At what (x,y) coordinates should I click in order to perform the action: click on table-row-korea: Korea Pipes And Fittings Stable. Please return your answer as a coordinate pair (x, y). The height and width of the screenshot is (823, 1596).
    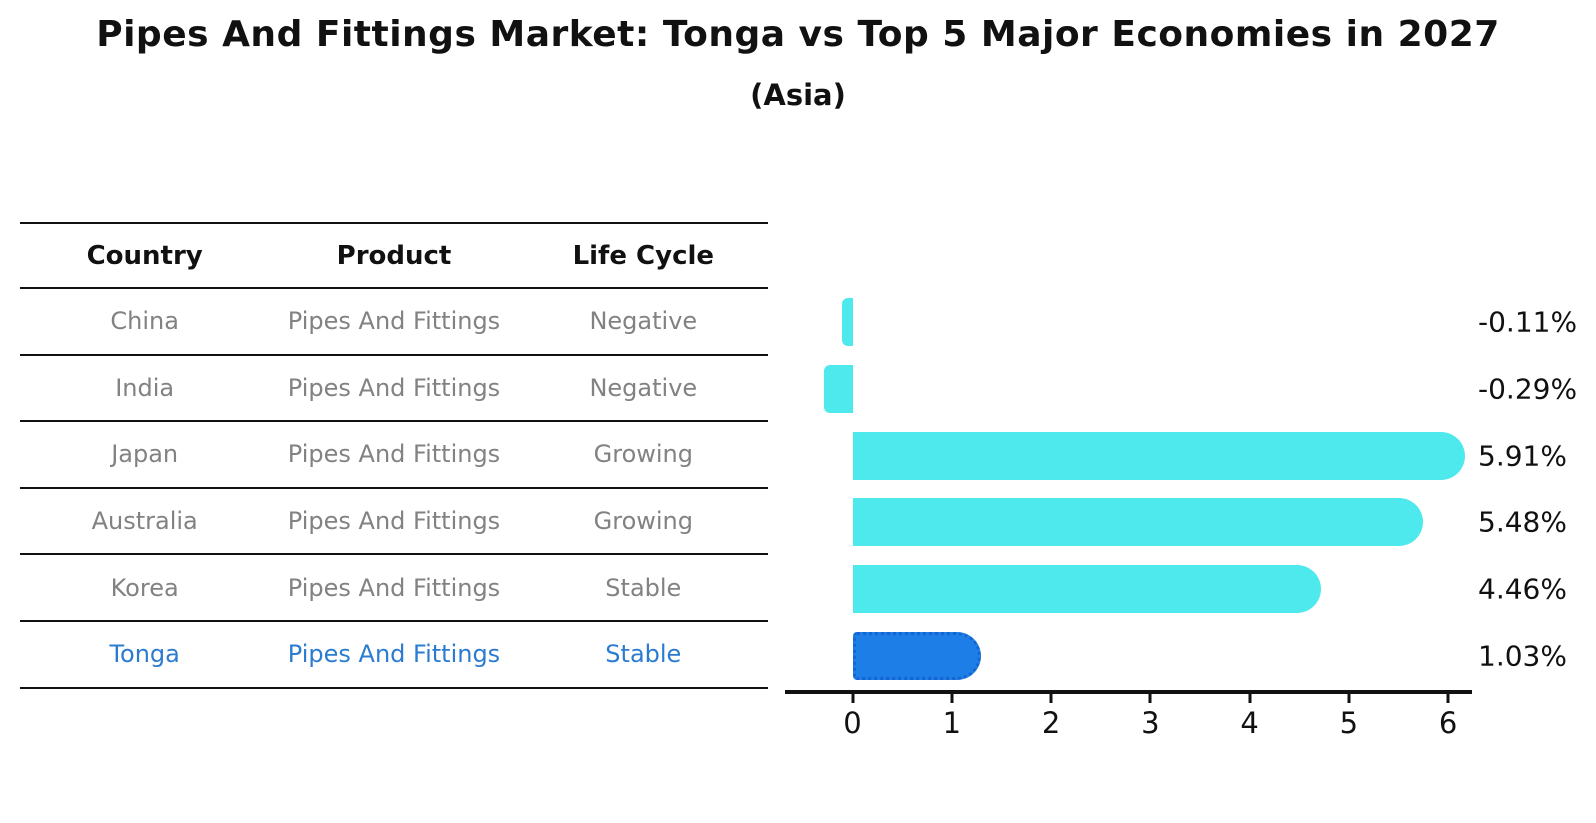
    Looking at the image, I should click on (394, 588).